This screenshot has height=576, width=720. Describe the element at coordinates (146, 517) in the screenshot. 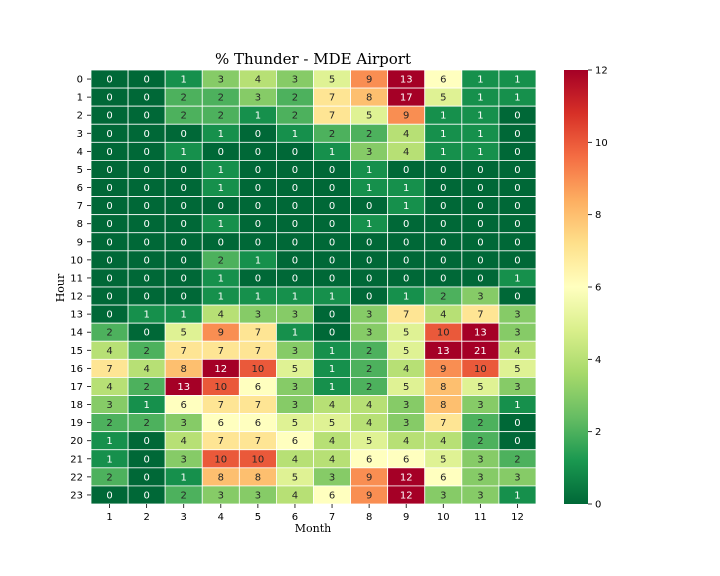

I see `x-tick-label: 2` at that location.